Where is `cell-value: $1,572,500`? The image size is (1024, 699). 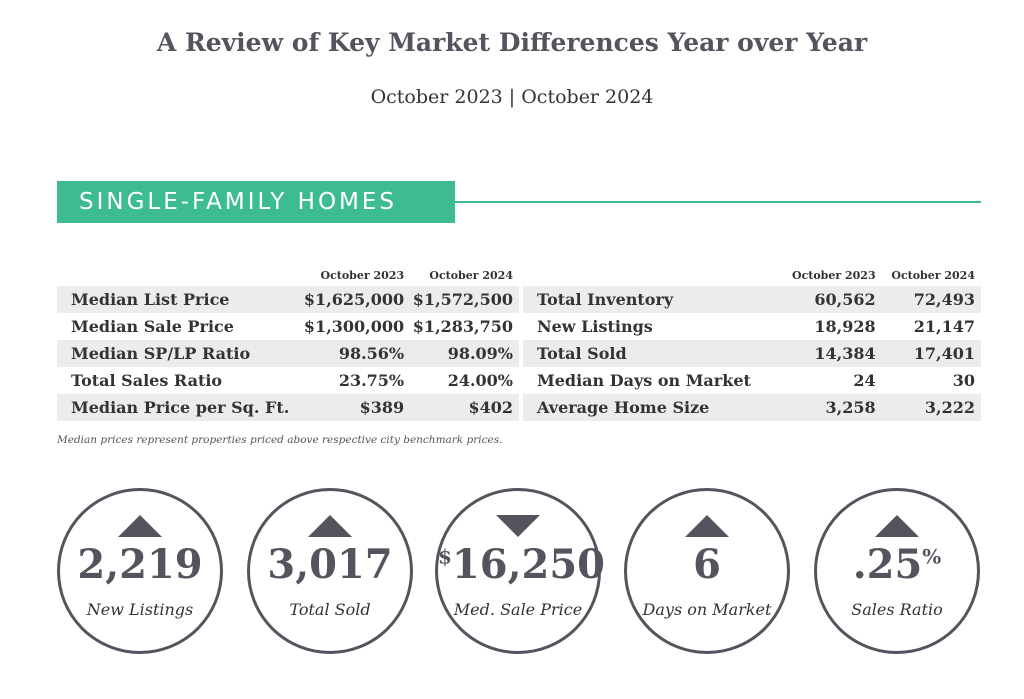
cell-value: $1,572,500 is located at coordinates (464, 299).